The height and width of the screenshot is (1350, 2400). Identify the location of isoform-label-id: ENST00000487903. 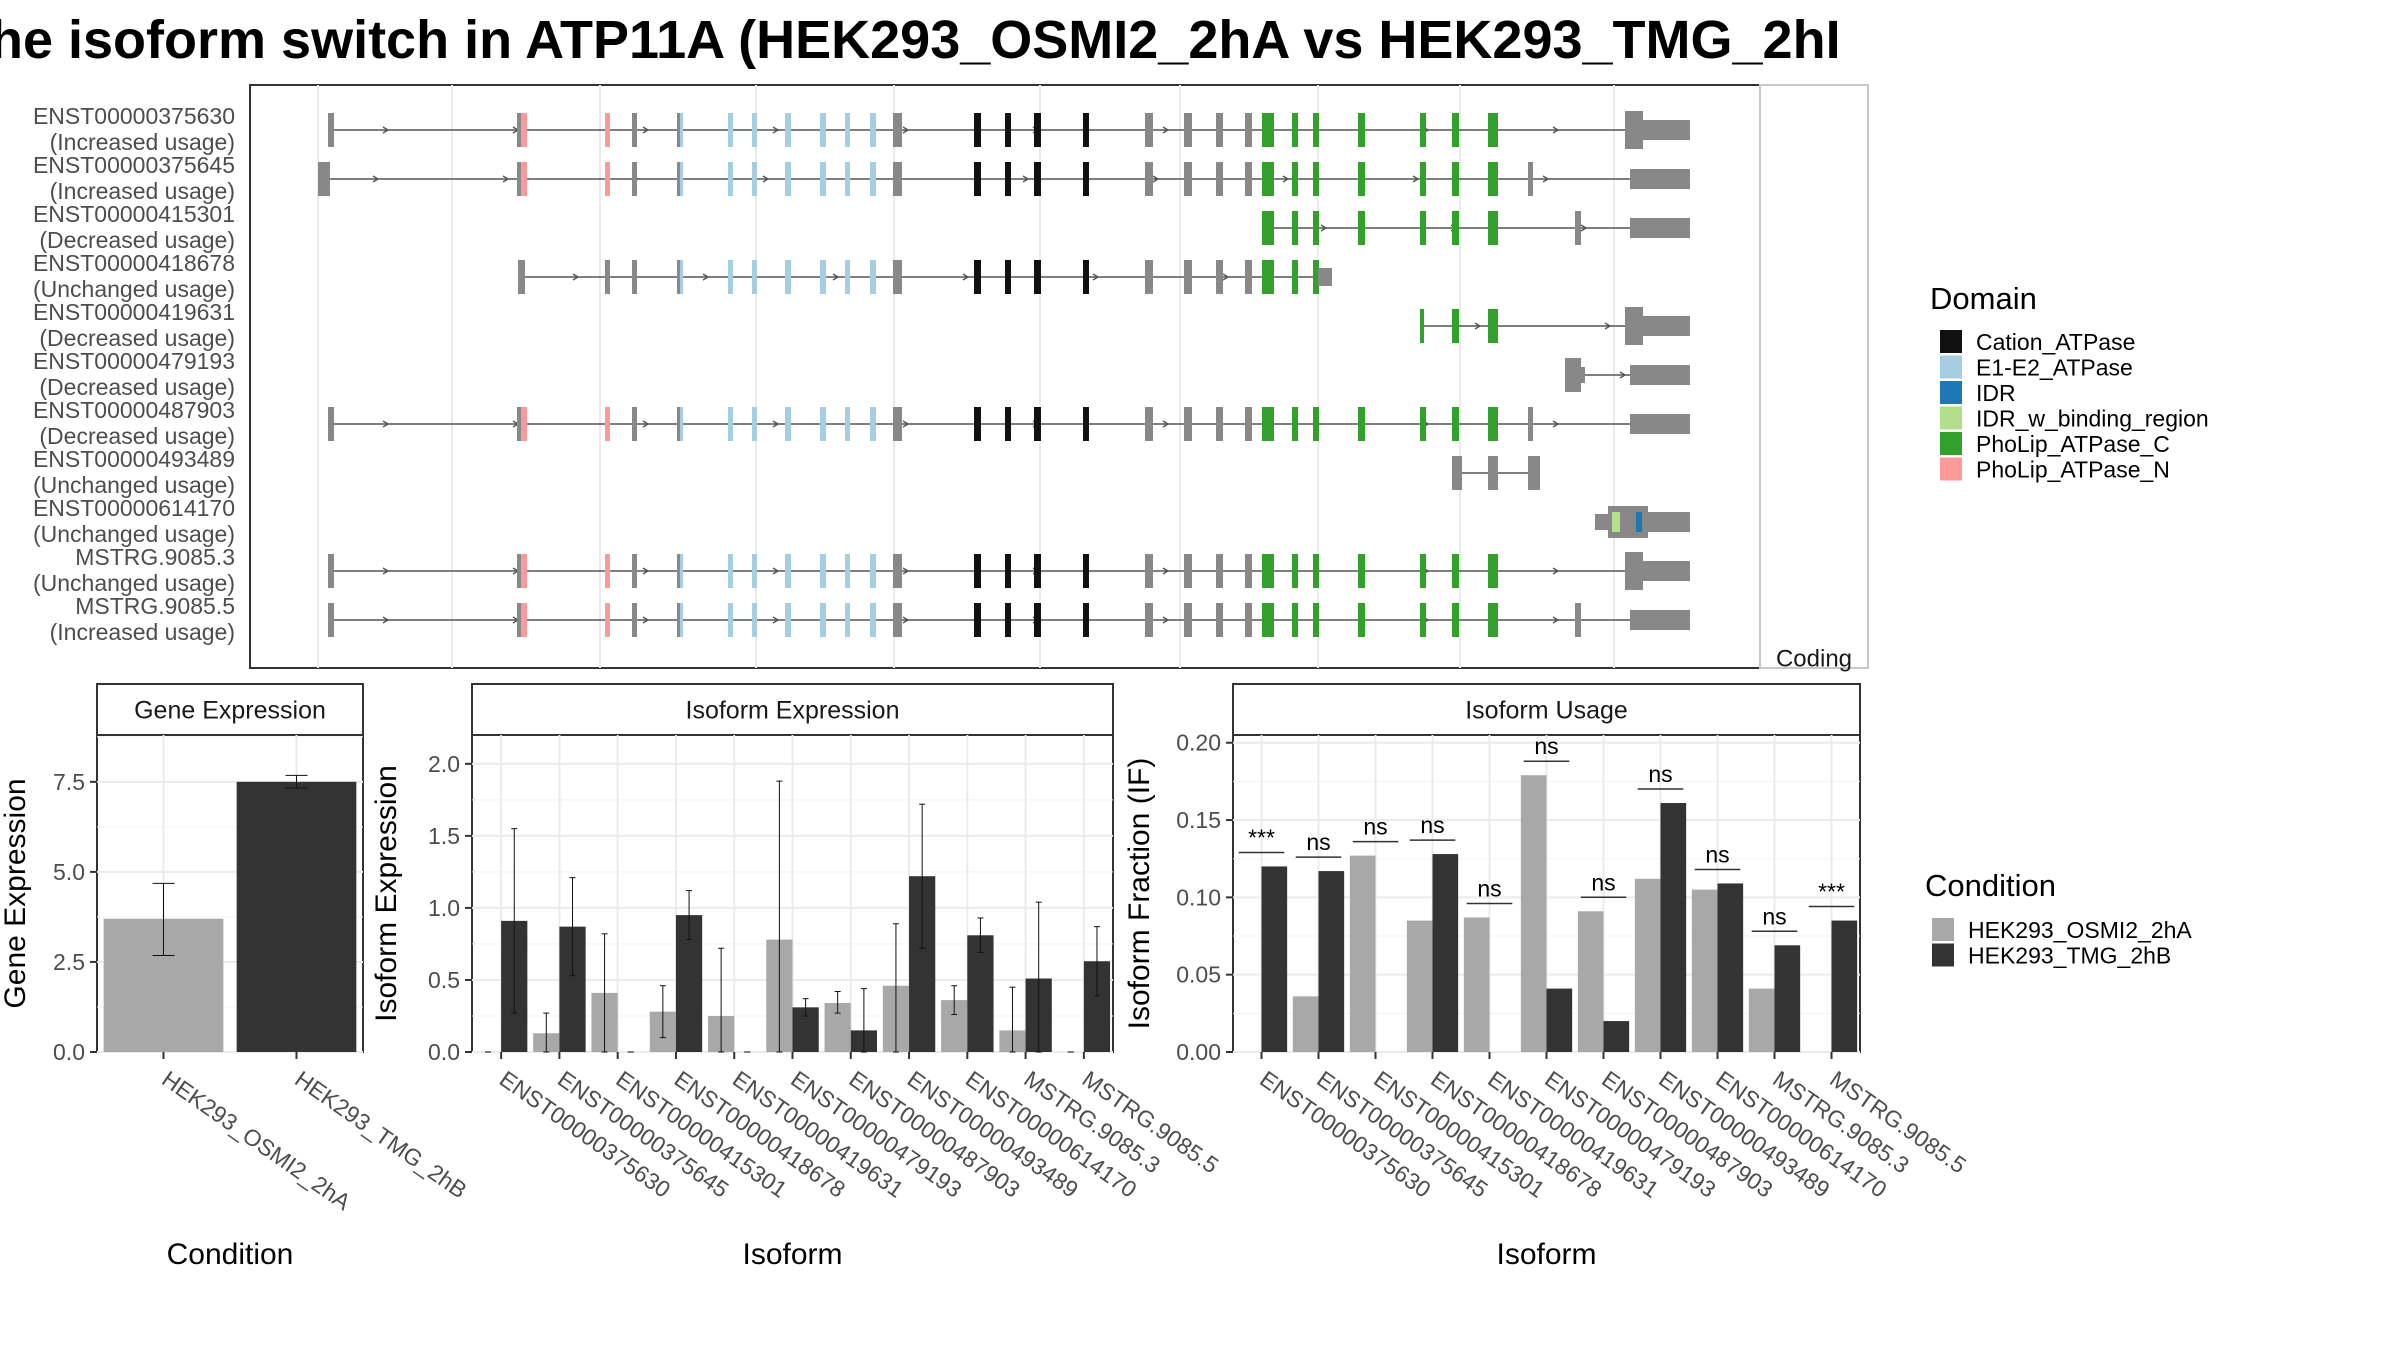
(134, 410).